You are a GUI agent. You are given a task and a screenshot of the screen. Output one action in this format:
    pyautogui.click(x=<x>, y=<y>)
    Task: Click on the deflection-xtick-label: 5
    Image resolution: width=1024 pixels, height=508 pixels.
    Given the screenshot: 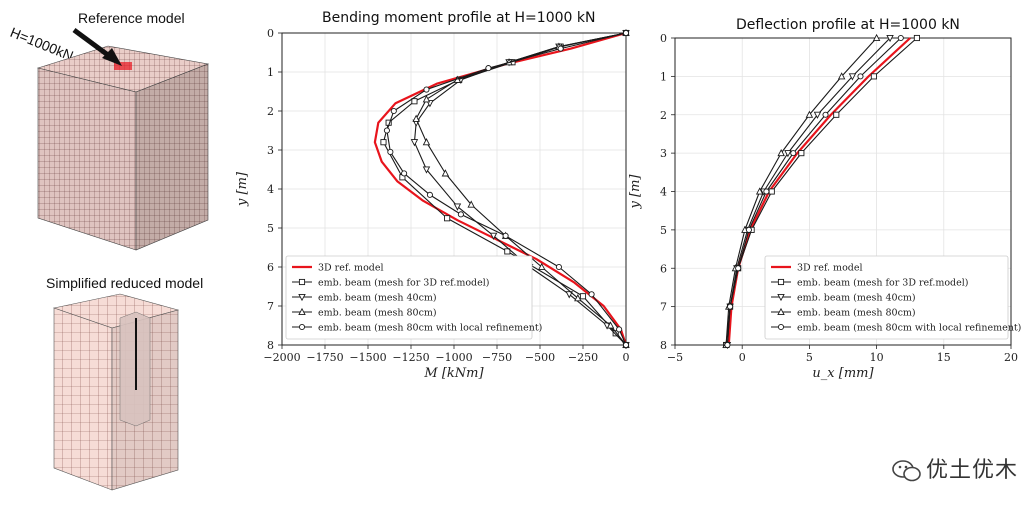 What is the action you would take?
    pyautogui.click(x=809, y=357)
    